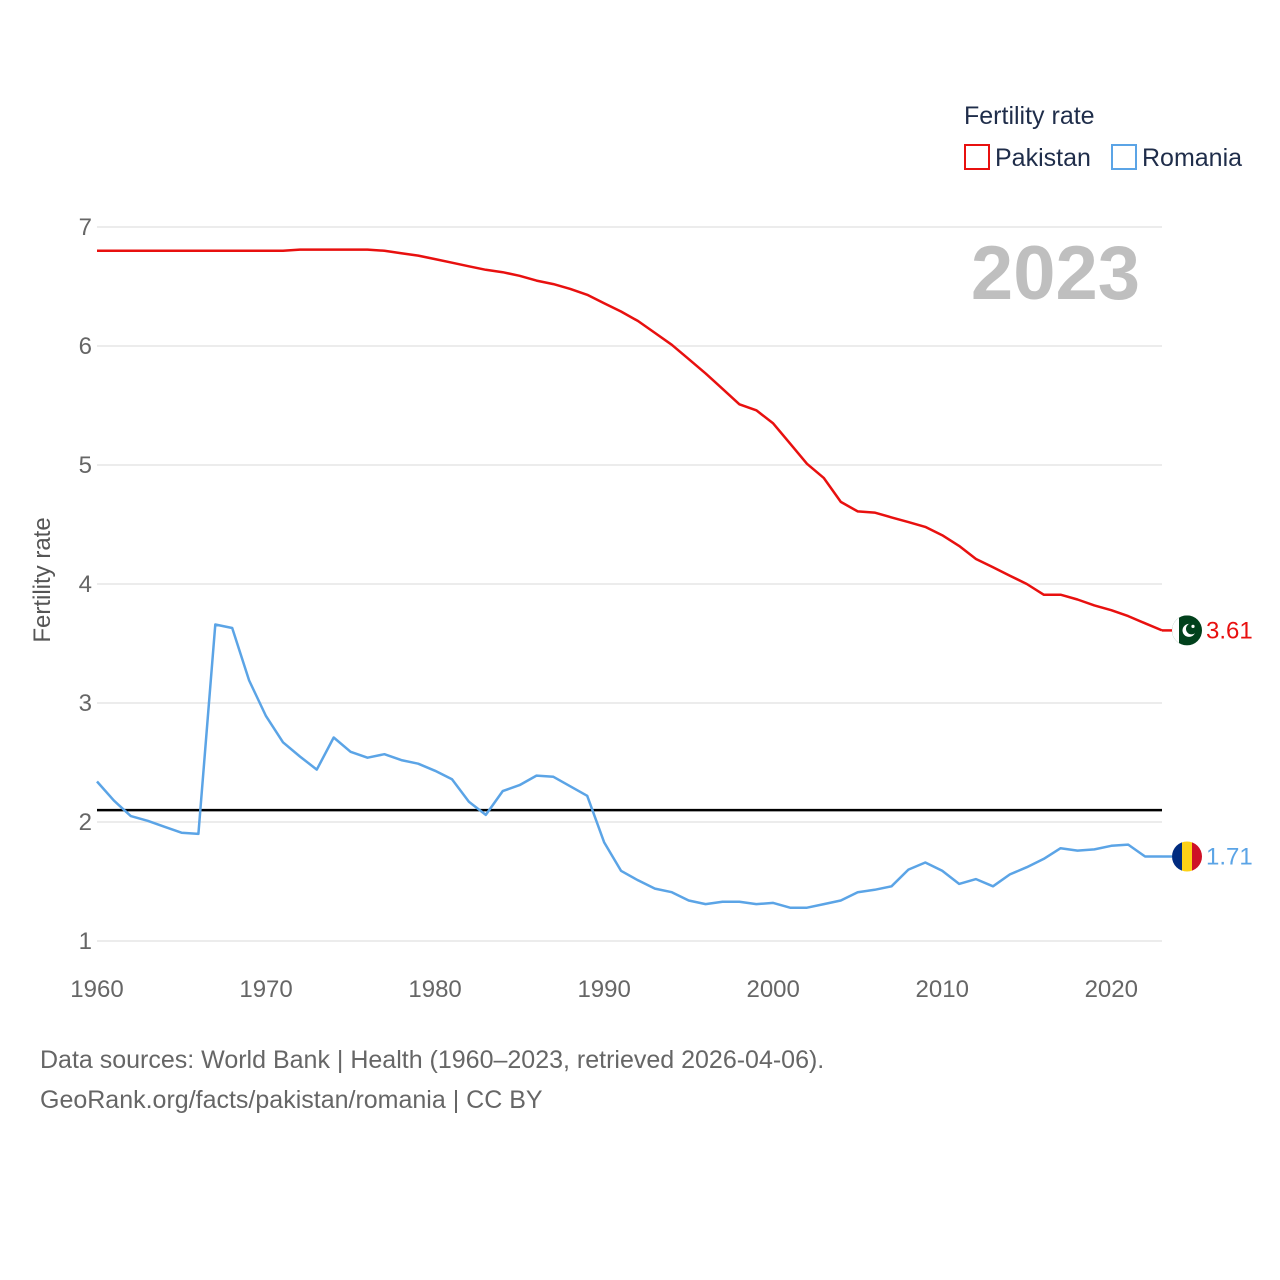 This screenshot has width=1280, height=1280. I want to click on x-tick-label: 2020, so click(1111, 989).